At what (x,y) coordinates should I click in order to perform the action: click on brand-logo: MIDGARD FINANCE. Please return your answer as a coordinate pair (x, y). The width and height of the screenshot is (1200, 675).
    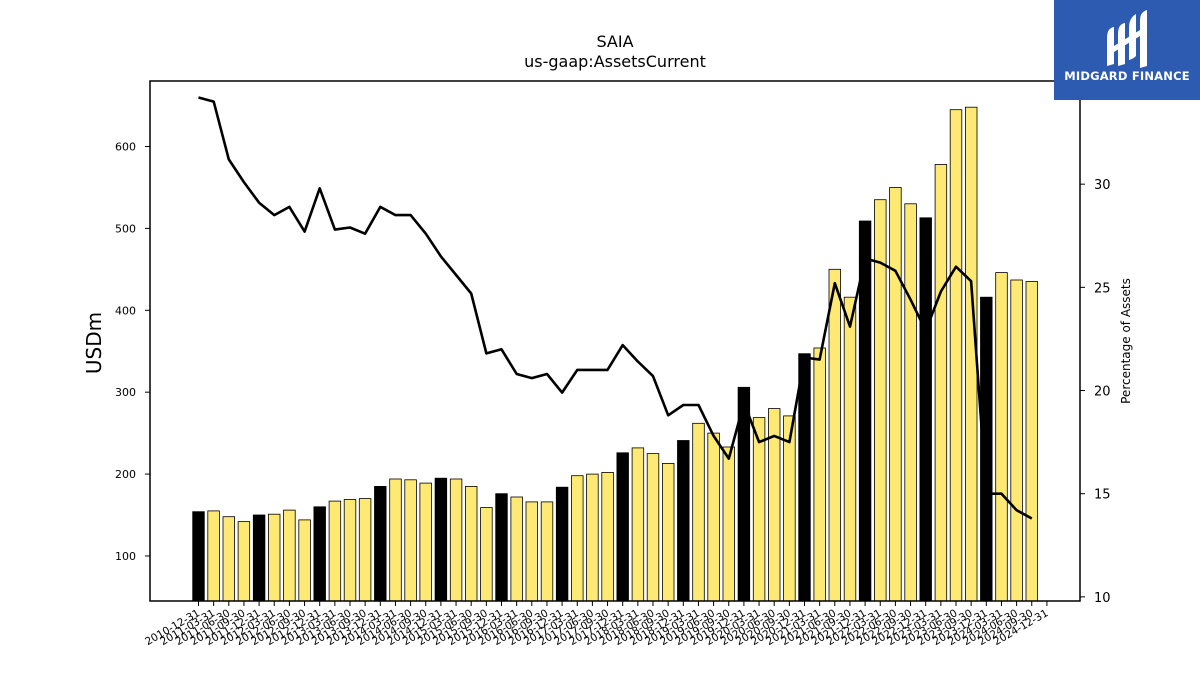
    Looking at the image, I should click on (1127, 50).